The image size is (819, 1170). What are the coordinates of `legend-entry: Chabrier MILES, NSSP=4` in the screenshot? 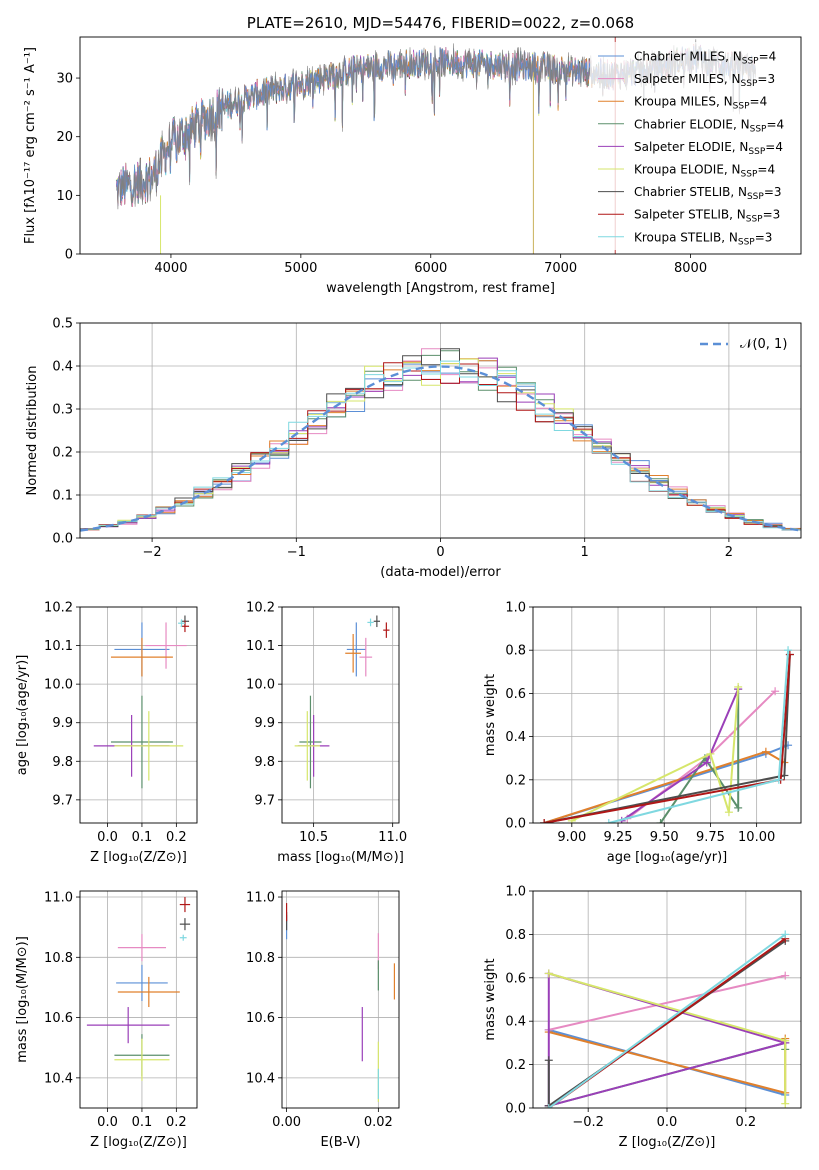 It's located at (705, 58).